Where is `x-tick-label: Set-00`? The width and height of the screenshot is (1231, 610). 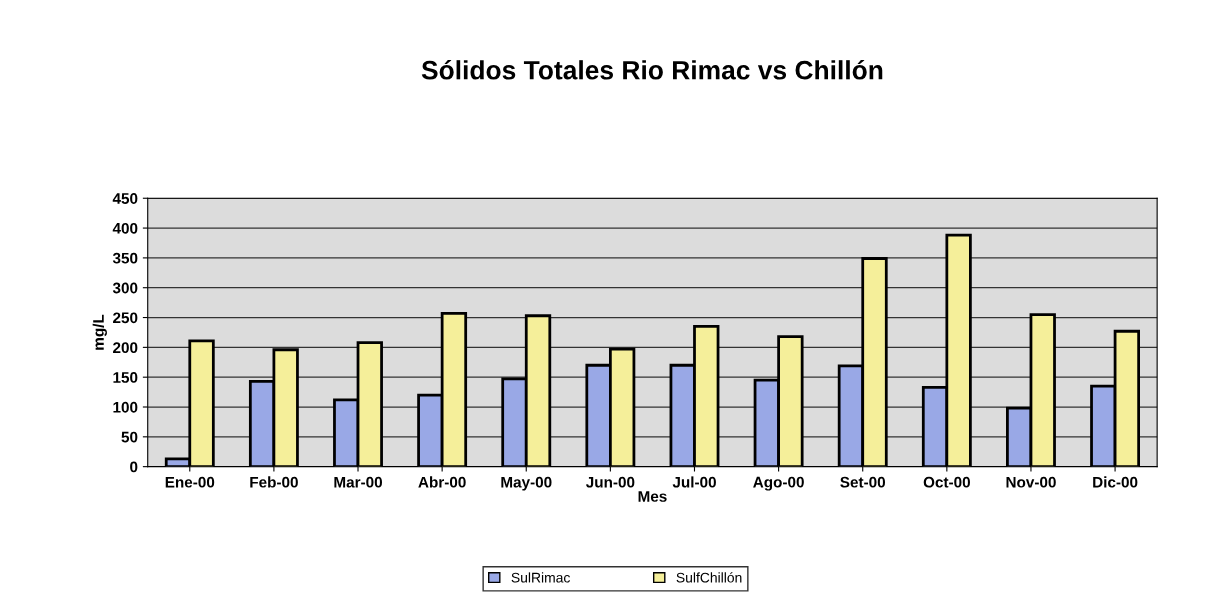
x-tick-label: Set-00 is located at coordinates (863, 482).